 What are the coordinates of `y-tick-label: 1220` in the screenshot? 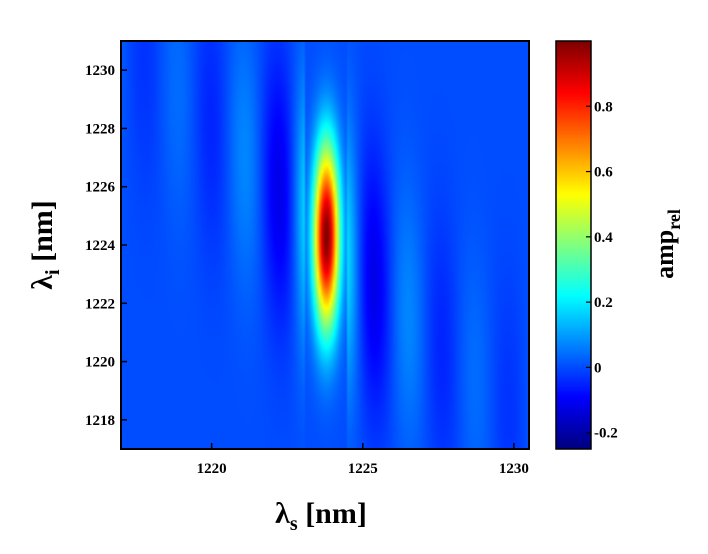 It's located at (100, 363).